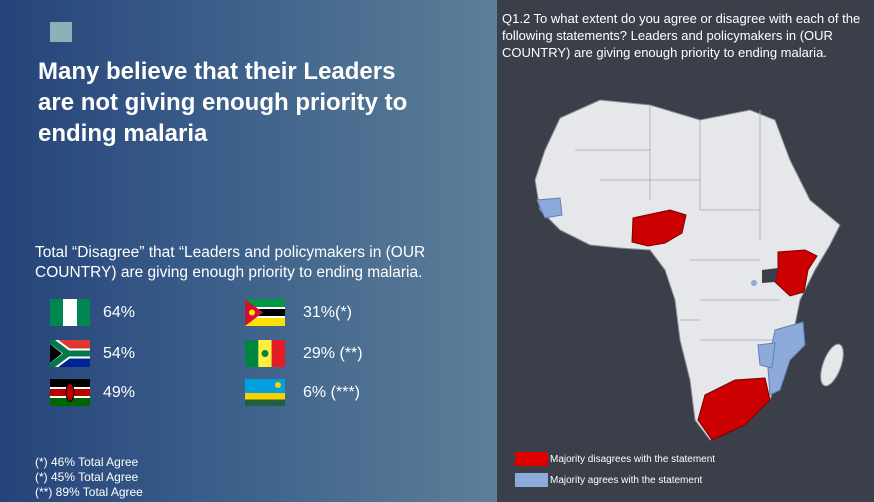 This screenshot has height=502, width=874. What do you see at coordinates (70, 353) in the screenshot?
I see `flag-south-africa` at bounding box center [70, 353].